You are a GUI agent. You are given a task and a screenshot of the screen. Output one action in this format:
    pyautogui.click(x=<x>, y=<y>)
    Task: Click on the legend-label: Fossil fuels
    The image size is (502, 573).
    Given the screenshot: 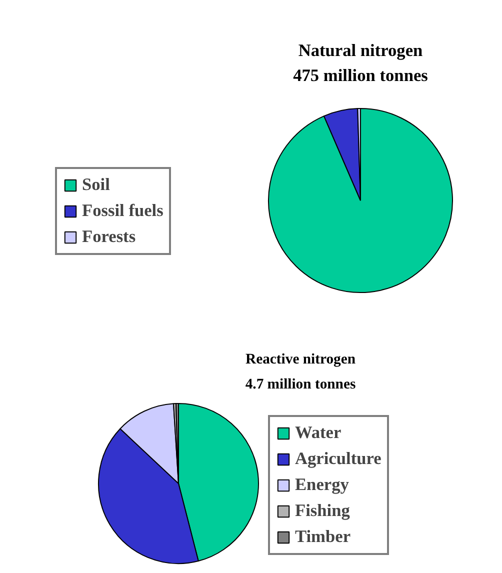 What is the action you would take?
    pyautogui.click(x=123, y=211)
    